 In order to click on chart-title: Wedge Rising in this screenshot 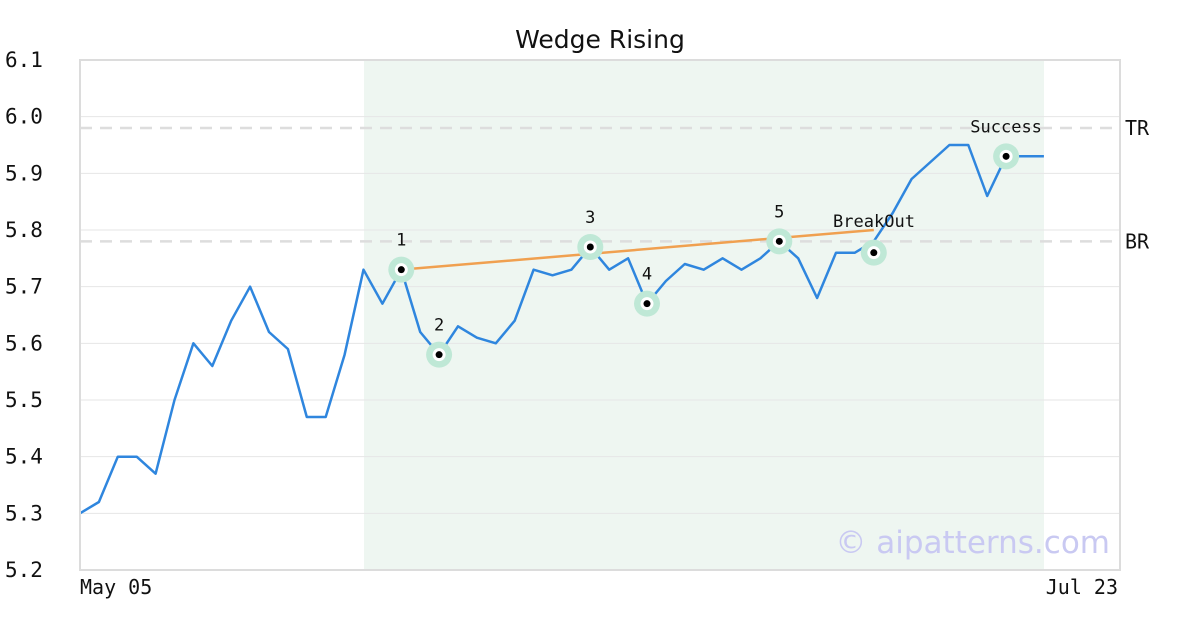, I will do `click(600, 39)`.